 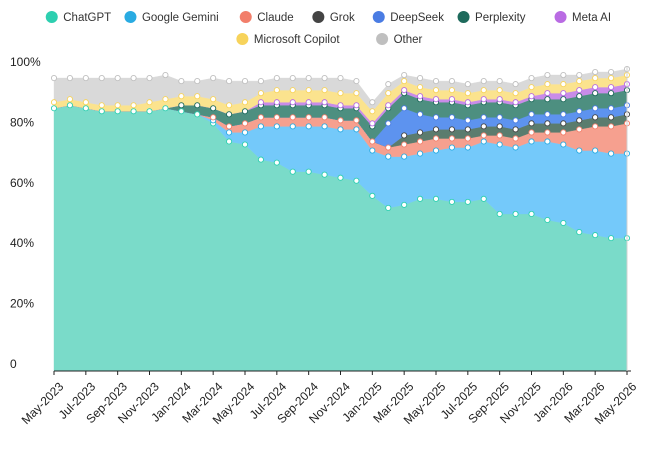 What do you see at coordinates (229, 105) in the screenshot?
I see `point-microsoft-copilot-apr-2024` at bounding box center [229, 105].